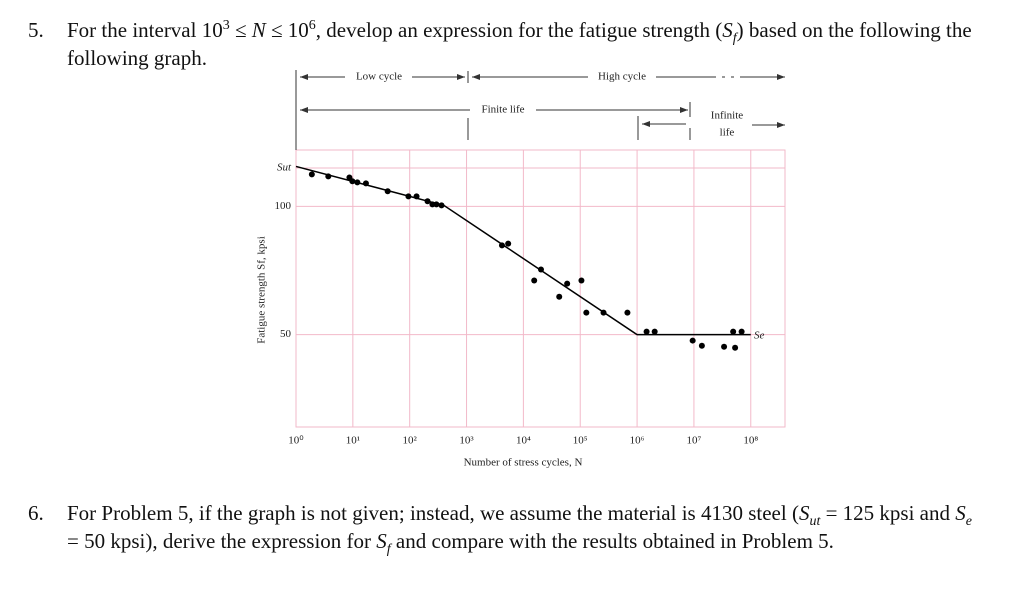 The height and width of the screenshot is (599, 1024). What do you see at coordinates (262, 290) in the screenshot?
I see `y-axis-label: Fatigue strength Sf, kpsi` at bounding box center [262, 290].